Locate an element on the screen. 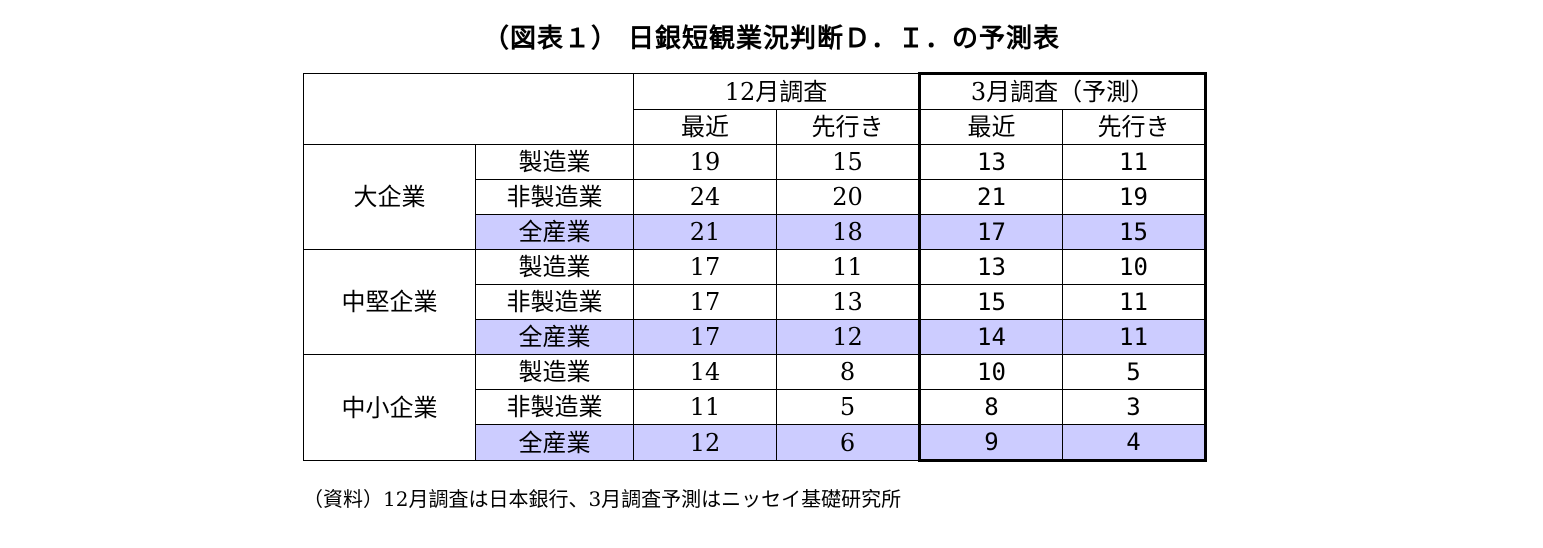 Image resolution: width=1543 pixels, height=548 pixels. row-group-label: 中小企業 is located at coordinates (389, 407).